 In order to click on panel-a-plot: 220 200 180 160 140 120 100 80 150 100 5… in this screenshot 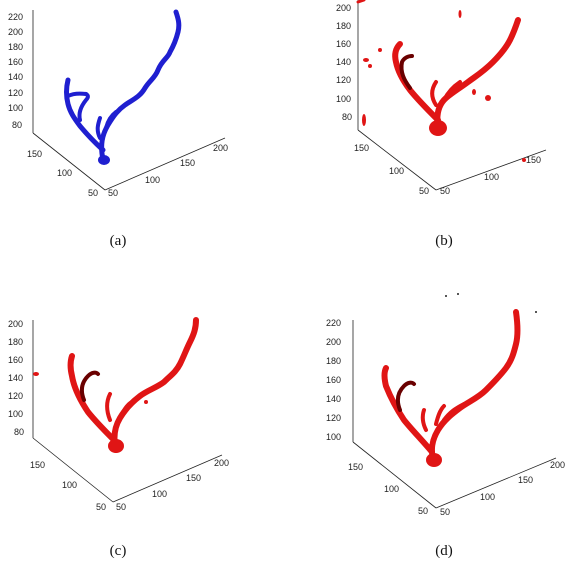, I will do `click(118, 103)`.